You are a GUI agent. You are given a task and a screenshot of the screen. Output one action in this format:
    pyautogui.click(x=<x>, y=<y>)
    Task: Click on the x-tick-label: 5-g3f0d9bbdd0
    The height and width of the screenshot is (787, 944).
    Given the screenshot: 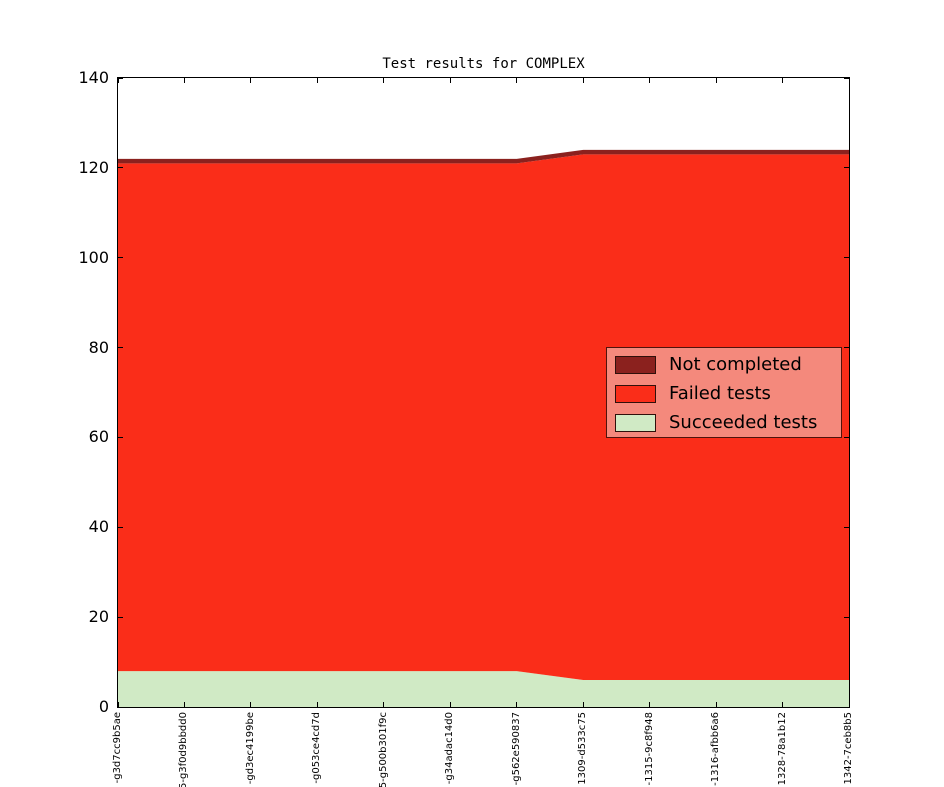 What is the action you would take?
    pyautogui.click(x=184, y=749)
    